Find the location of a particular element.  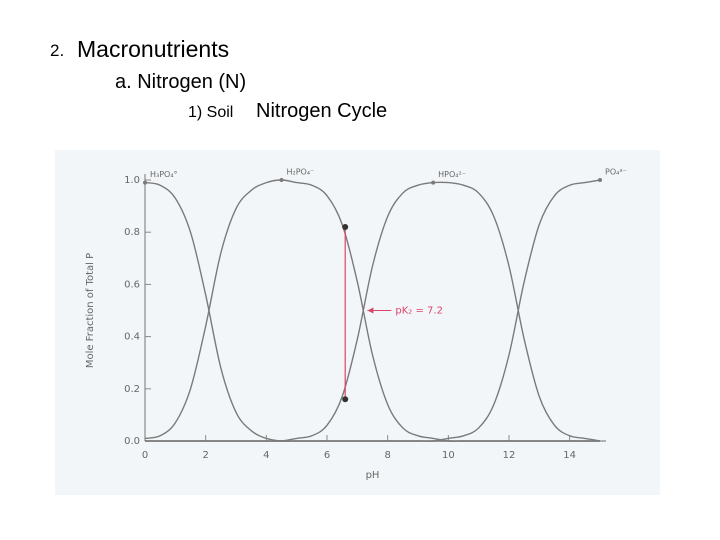

y-tick-label: 1.0 is located at coordinates (132, 180).